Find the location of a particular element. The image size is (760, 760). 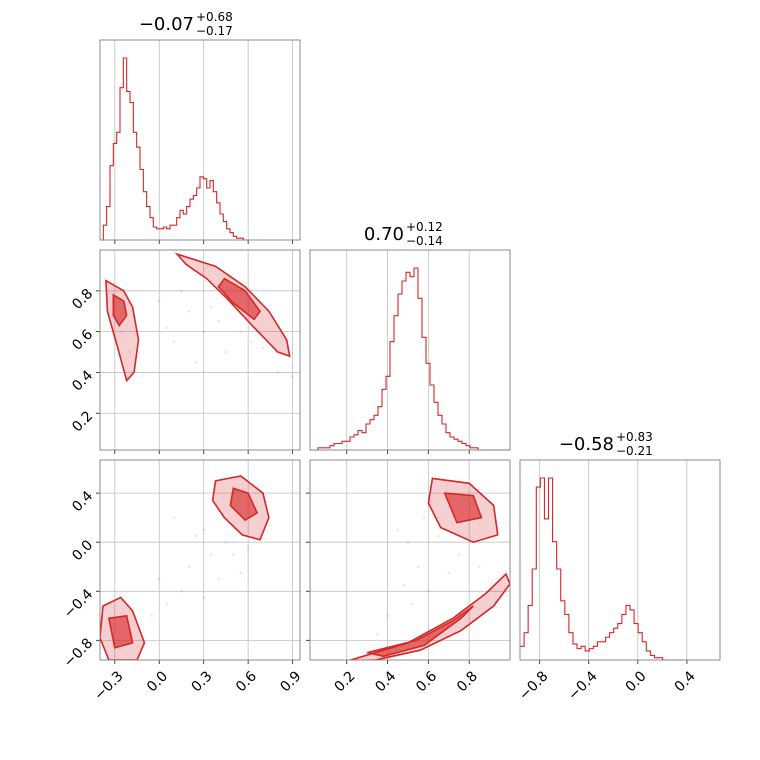

y-tick-label: −0.4 is located at coordinates (78, 603).